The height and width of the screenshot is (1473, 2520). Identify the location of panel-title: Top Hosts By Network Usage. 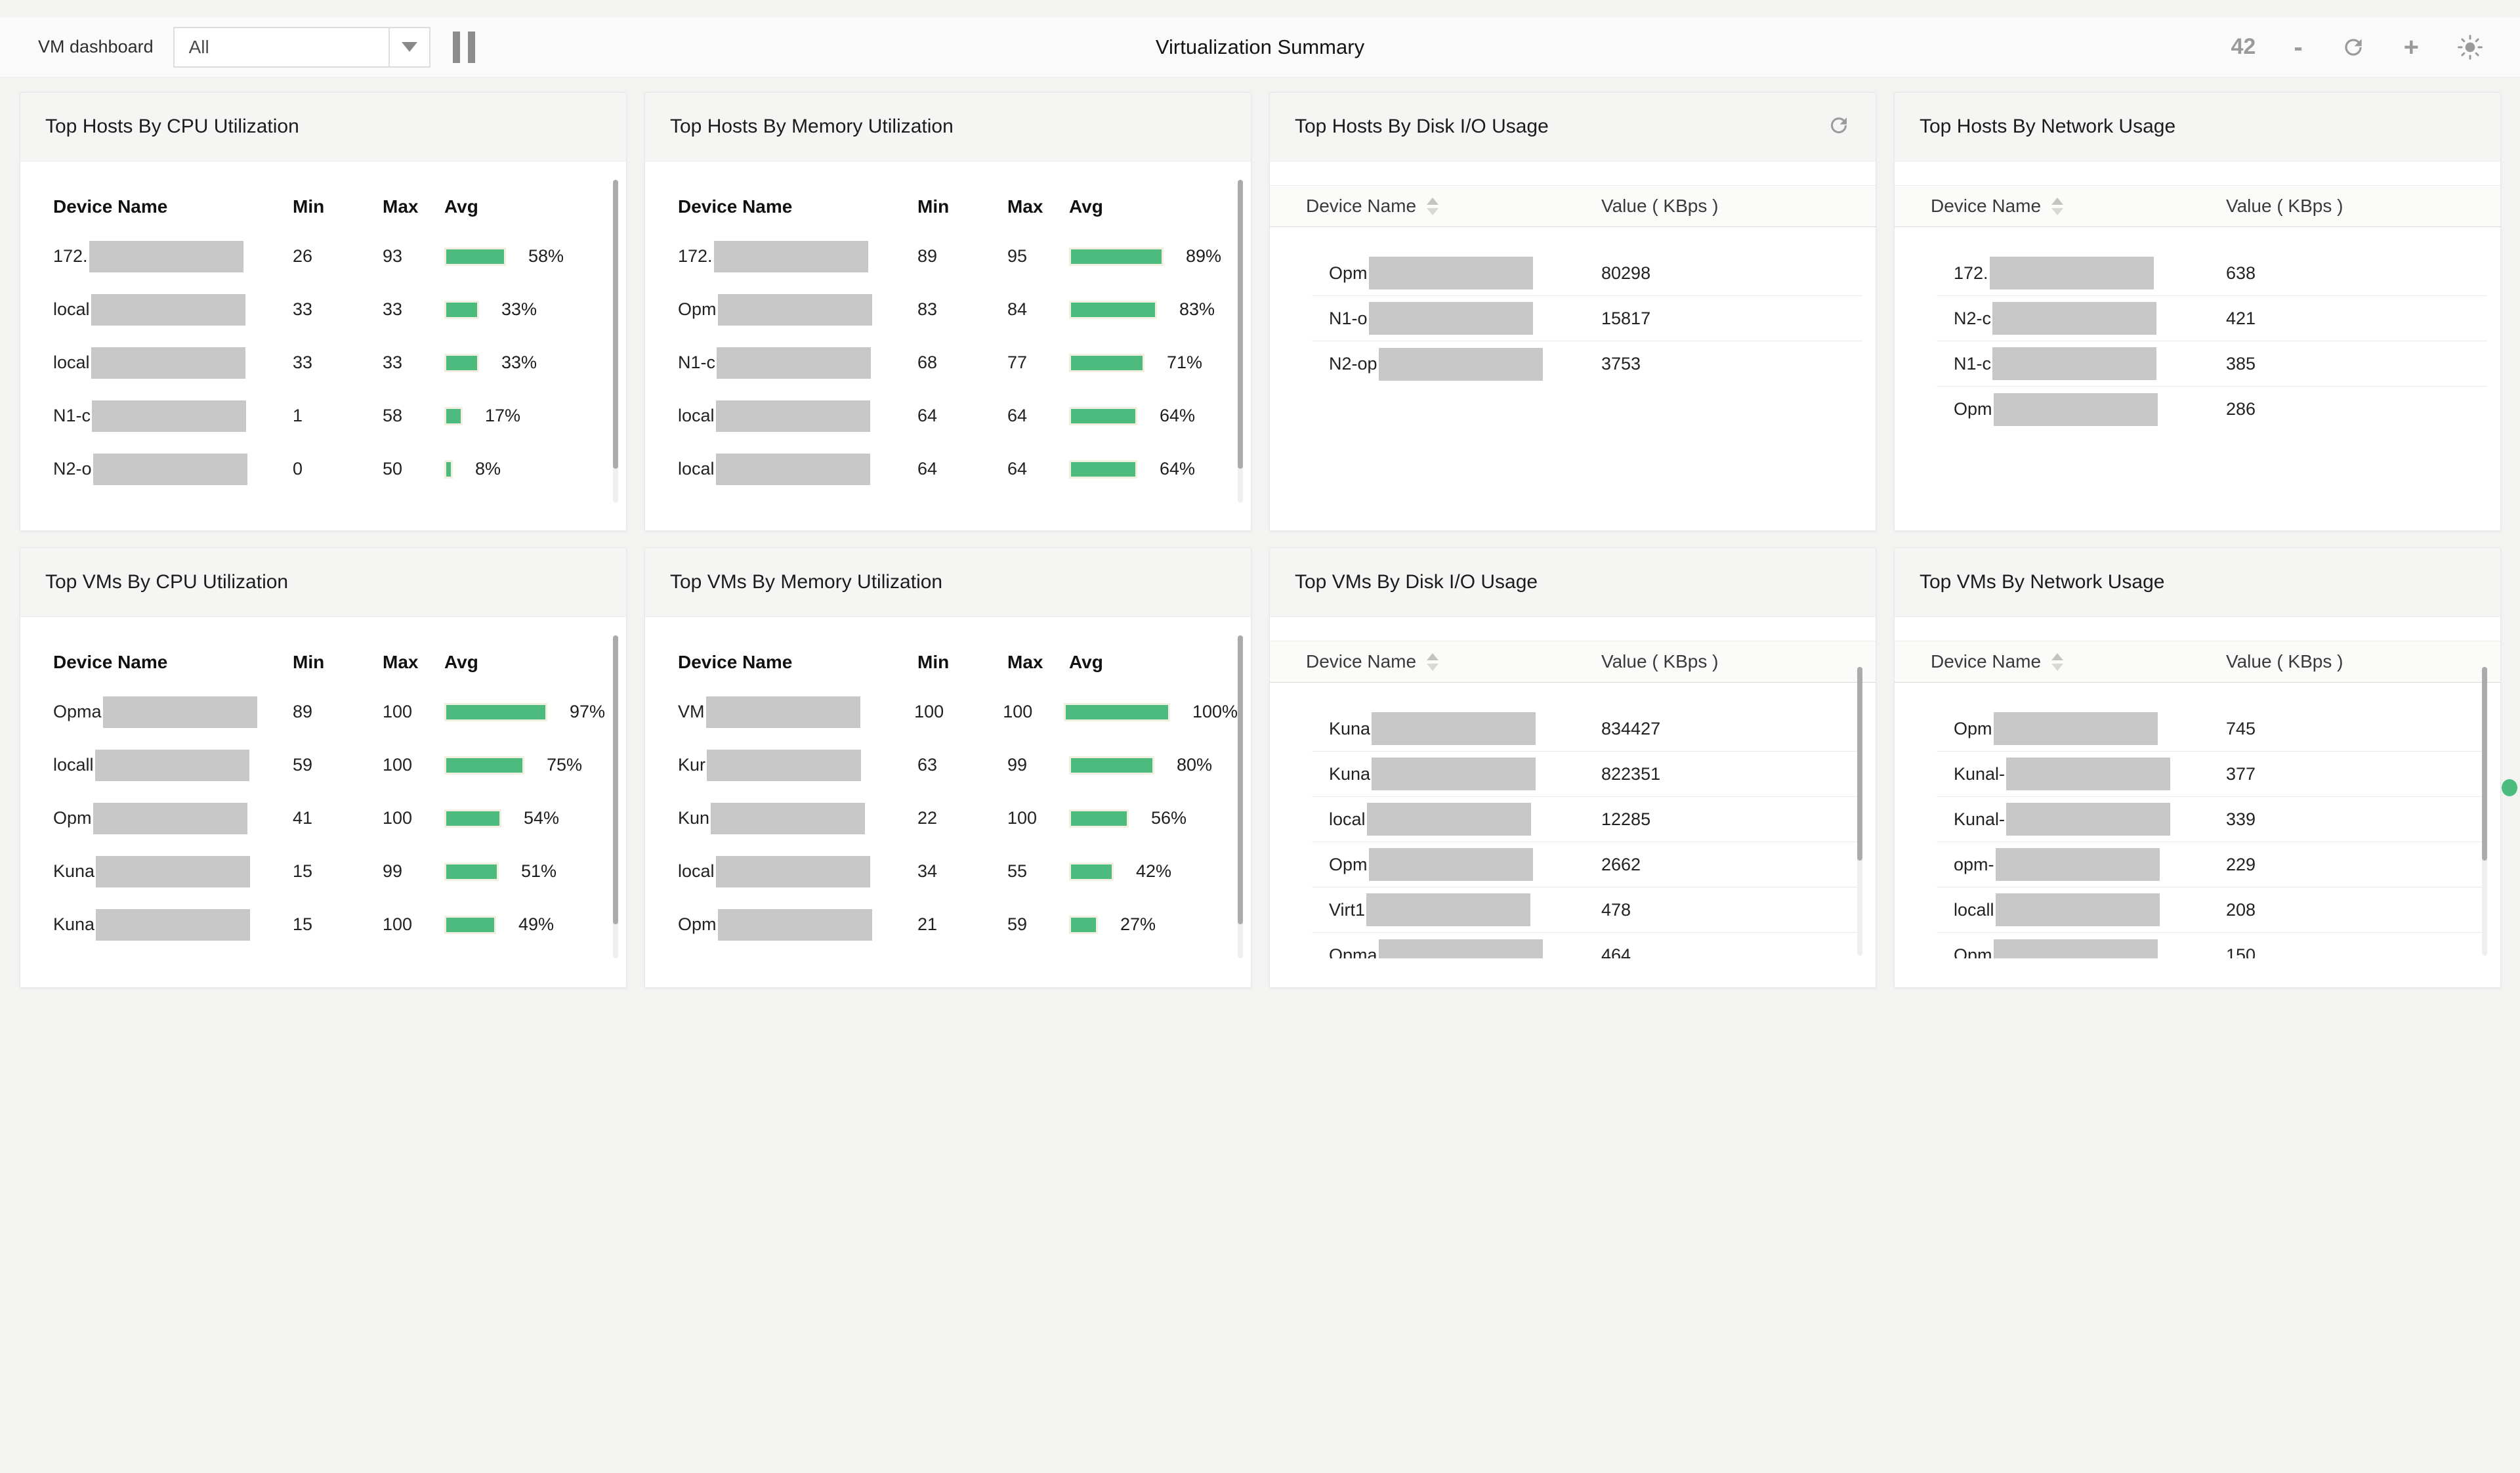
(2048, 126).